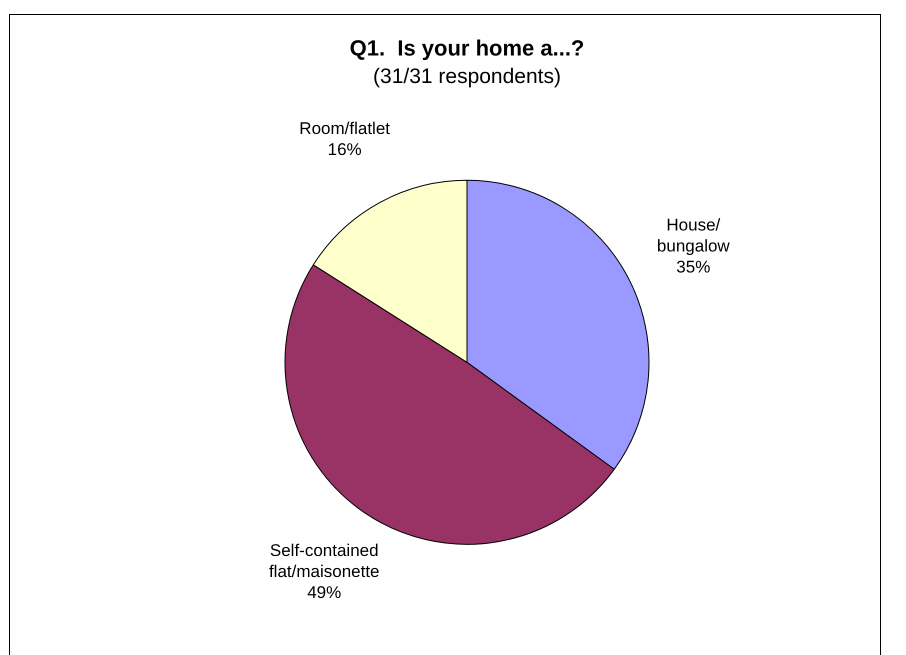 The width and height of the screenshot is (906, 655). I want to click on slice-label: Self-contained flat/maisonette, so click(324, 561).